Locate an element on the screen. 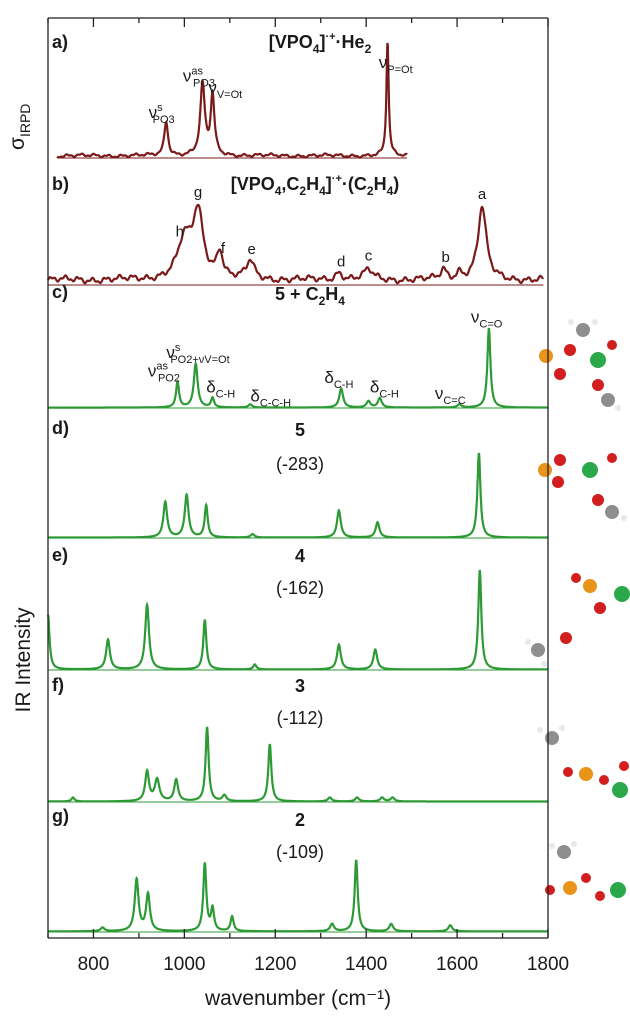 The height and width of the screenshot is (1017, 630). vibration-label: νs PO3 is located at coordinates (162, 114).